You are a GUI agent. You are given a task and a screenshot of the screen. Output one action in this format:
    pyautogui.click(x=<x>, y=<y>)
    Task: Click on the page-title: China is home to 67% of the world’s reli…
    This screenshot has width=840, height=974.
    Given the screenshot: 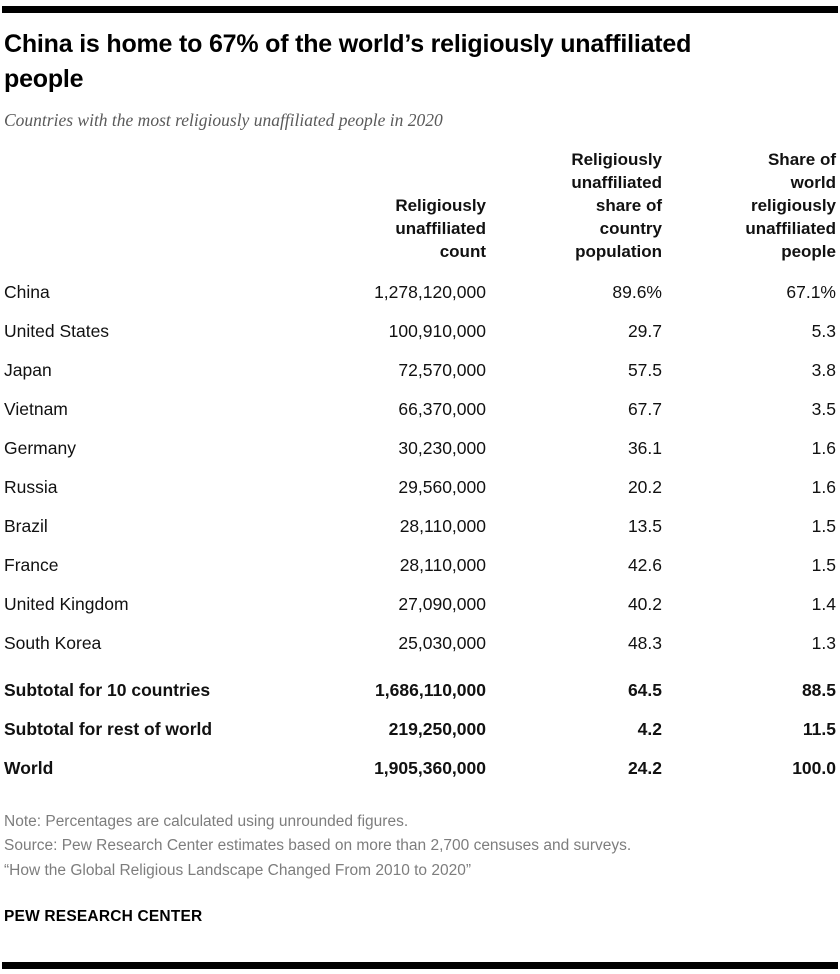 What is the action you would take?
    pyautogui.click(x=348, y=61)
    